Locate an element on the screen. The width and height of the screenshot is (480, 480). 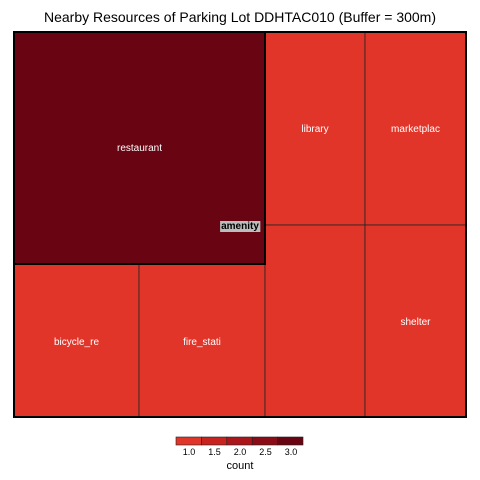
tile-label-fire_stati: fire_stati is located at coordinates (202, 342).